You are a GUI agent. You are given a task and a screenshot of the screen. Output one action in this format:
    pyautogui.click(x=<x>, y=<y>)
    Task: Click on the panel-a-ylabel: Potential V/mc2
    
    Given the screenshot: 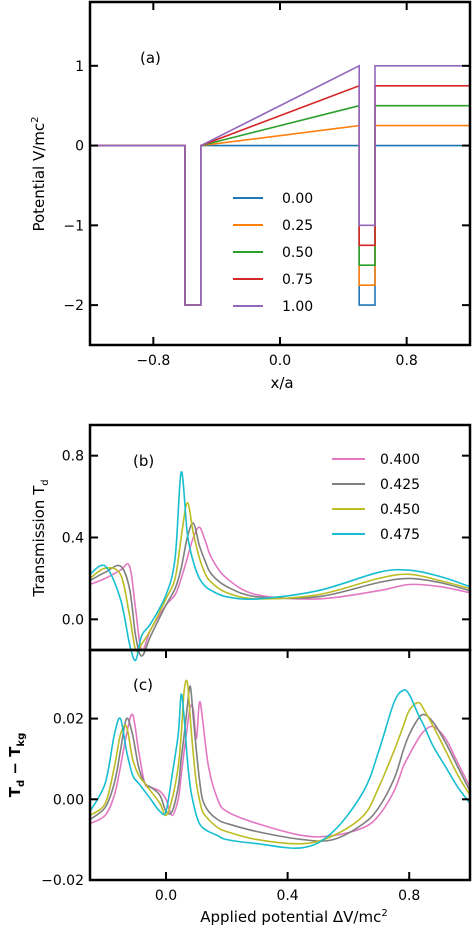 What is the action you would take?
    pyautogui.click(x=39, y=173)
    